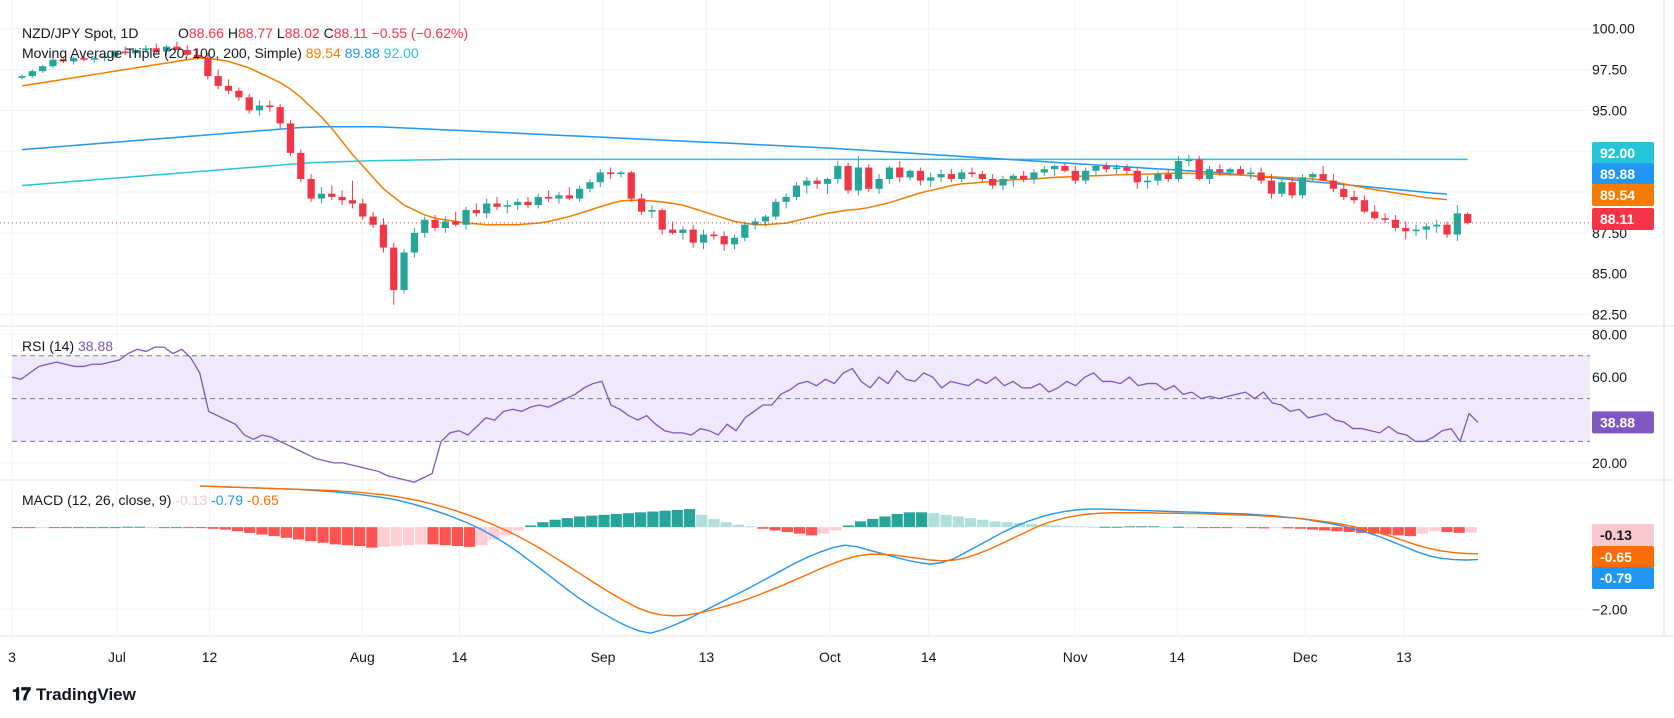 This screenshot has width=1674, height=718. Describe the element at coordinates (327, 33) in the screenshot. I see `legend-ohlc-part: C` at that location.